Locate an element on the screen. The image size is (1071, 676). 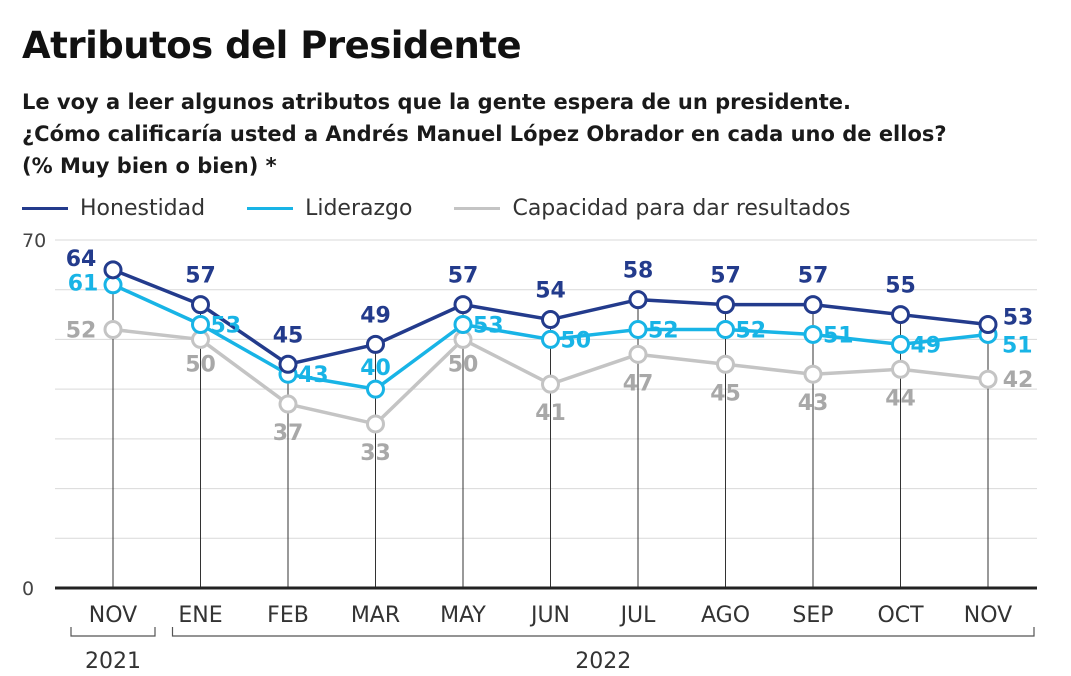
legend-item-capacidad: Capacidad para dar resultados is located at coordinates (652, 208).